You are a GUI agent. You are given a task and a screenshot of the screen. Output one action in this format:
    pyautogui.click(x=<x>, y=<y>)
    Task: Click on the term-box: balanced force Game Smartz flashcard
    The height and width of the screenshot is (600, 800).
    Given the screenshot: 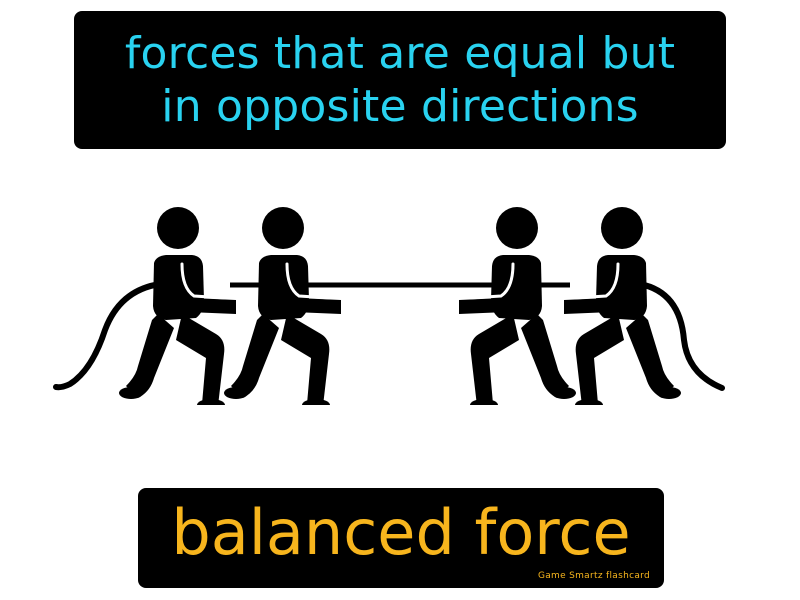 What is the action you would take?
    pyautogui.click(x=401, y=538)
    